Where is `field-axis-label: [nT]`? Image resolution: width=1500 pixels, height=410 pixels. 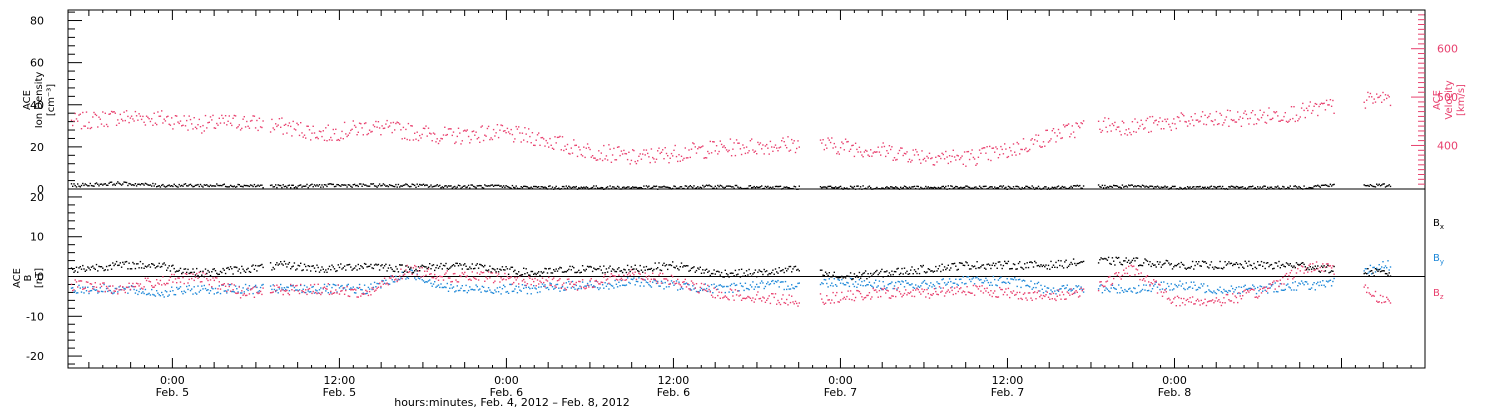
field-axis-label: [nT] is located at coordinates (39, 278).